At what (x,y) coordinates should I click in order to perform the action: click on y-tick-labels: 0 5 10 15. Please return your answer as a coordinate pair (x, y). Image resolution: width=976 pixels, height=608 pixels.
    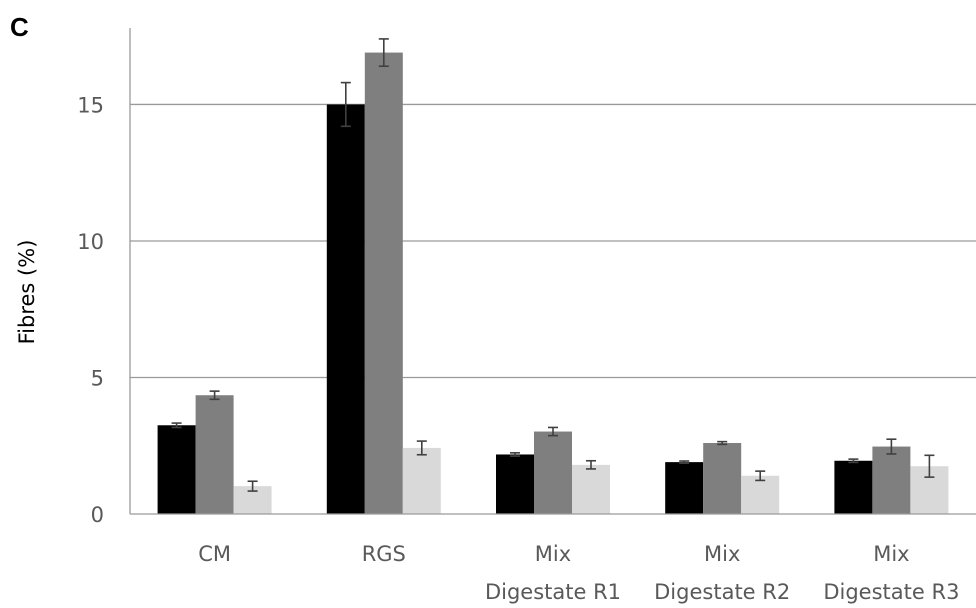
    Looking at the image, I should click on (90, 310).